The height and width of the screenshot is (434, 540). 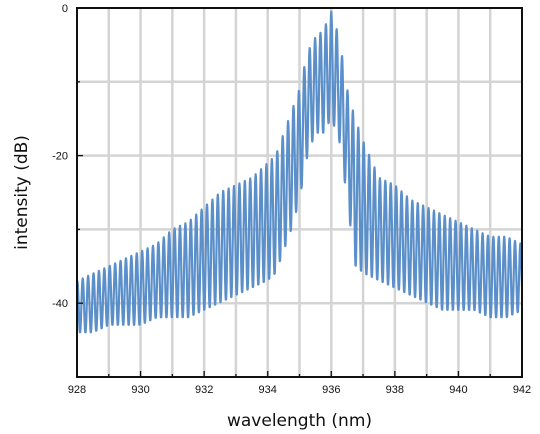 I want to click on y-tick-label: -40, so click(x=60, y=304).